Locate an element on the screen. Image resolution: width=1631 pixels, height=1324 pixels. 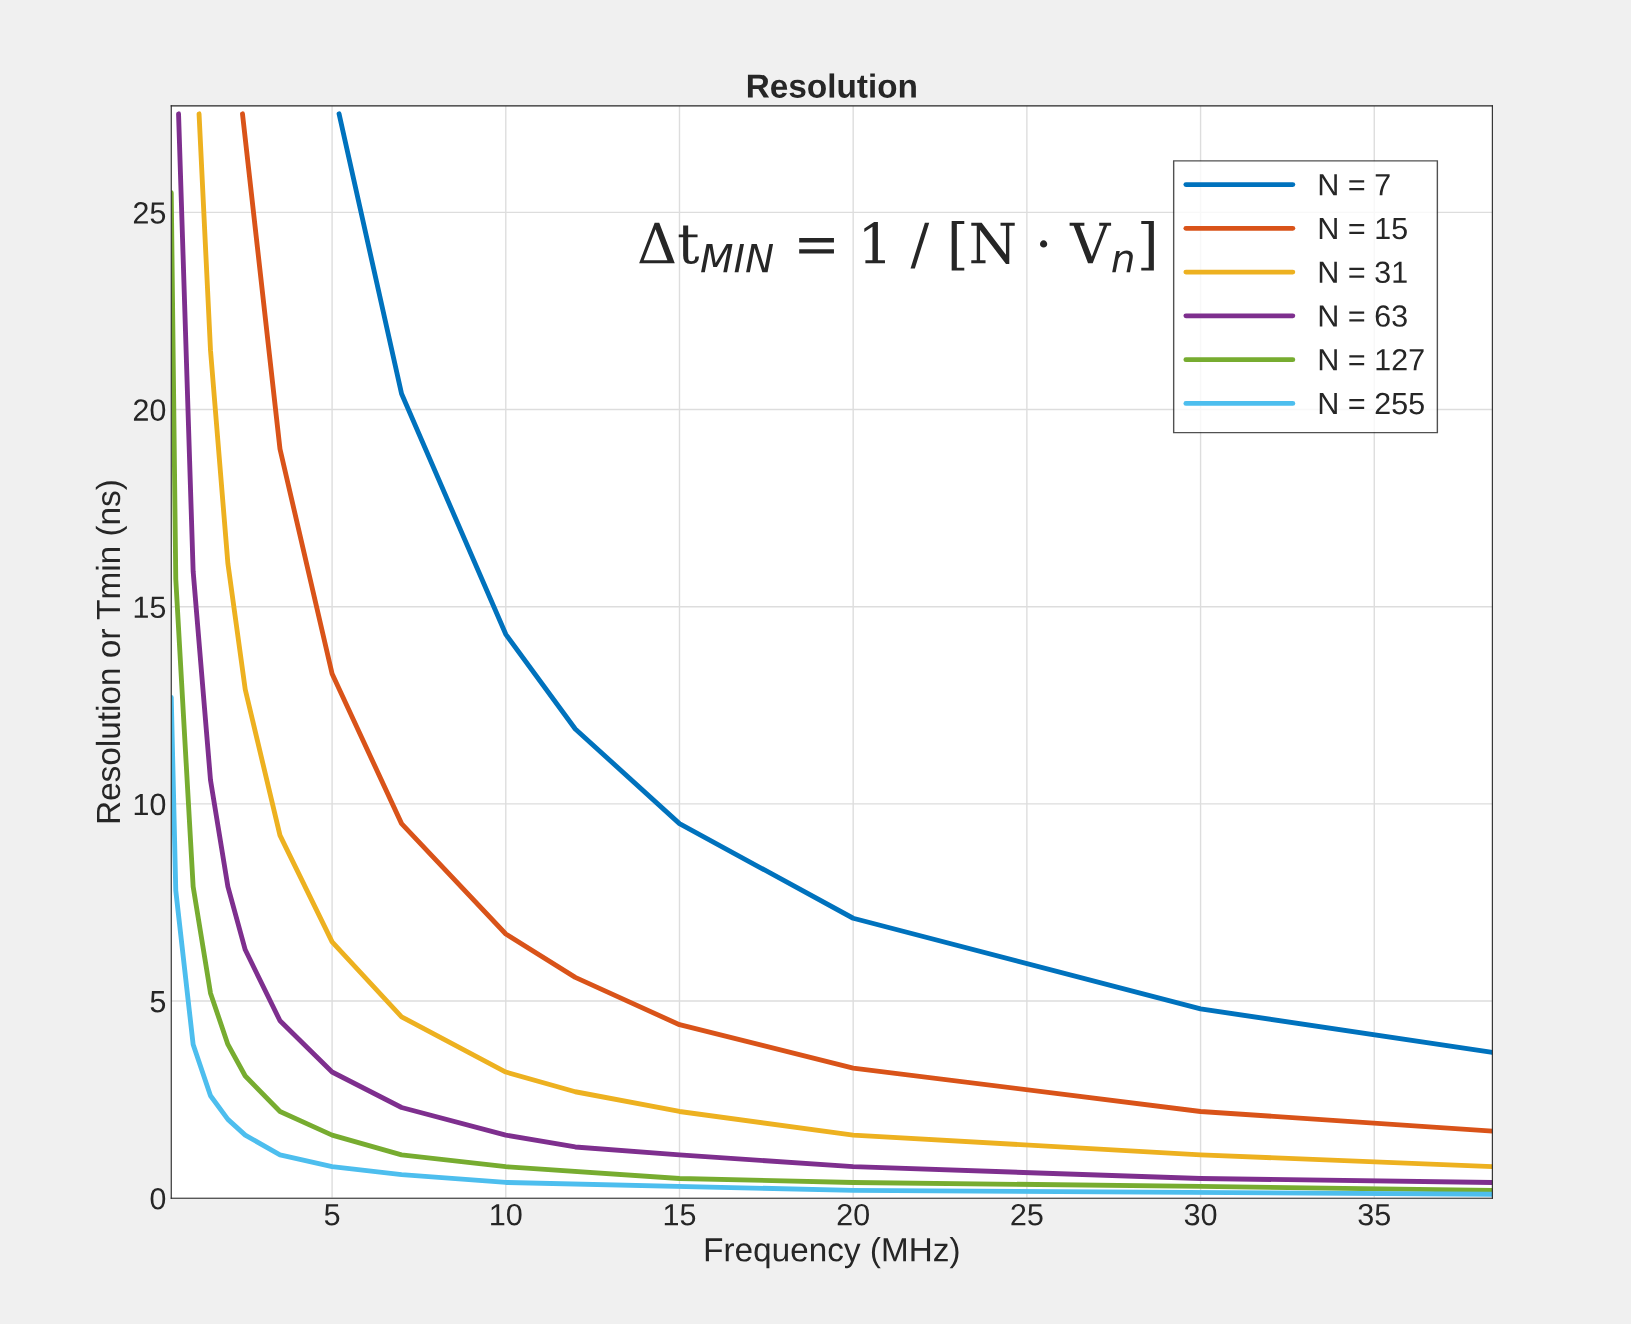
y-tick-label: 5 is located at coordinates (158, 1002).